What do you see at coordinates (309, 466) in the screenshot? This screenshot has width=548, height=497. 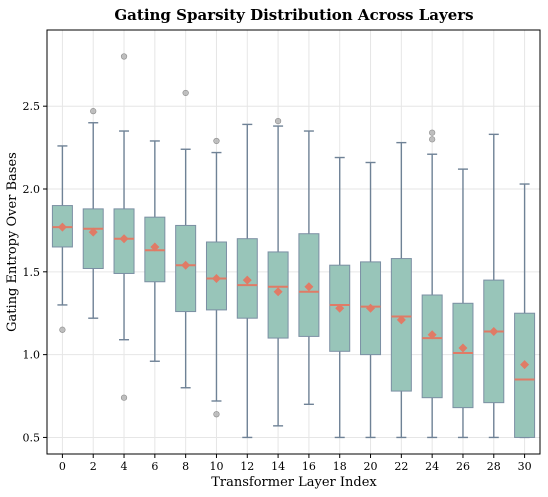 I see `x-tick-label: 16` at bounding box center [309, 466].